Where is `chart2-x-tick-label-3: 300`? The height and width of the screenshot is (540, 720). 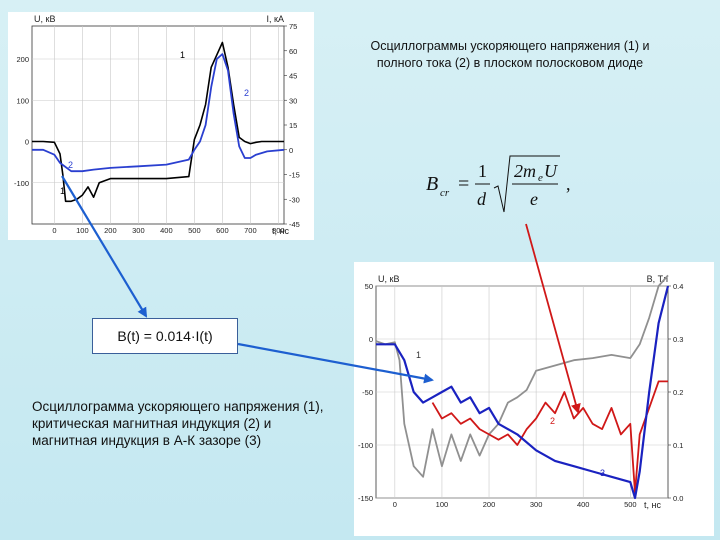
chart2-x-tick-label-3: 300 is located at coordinates (536, 504).